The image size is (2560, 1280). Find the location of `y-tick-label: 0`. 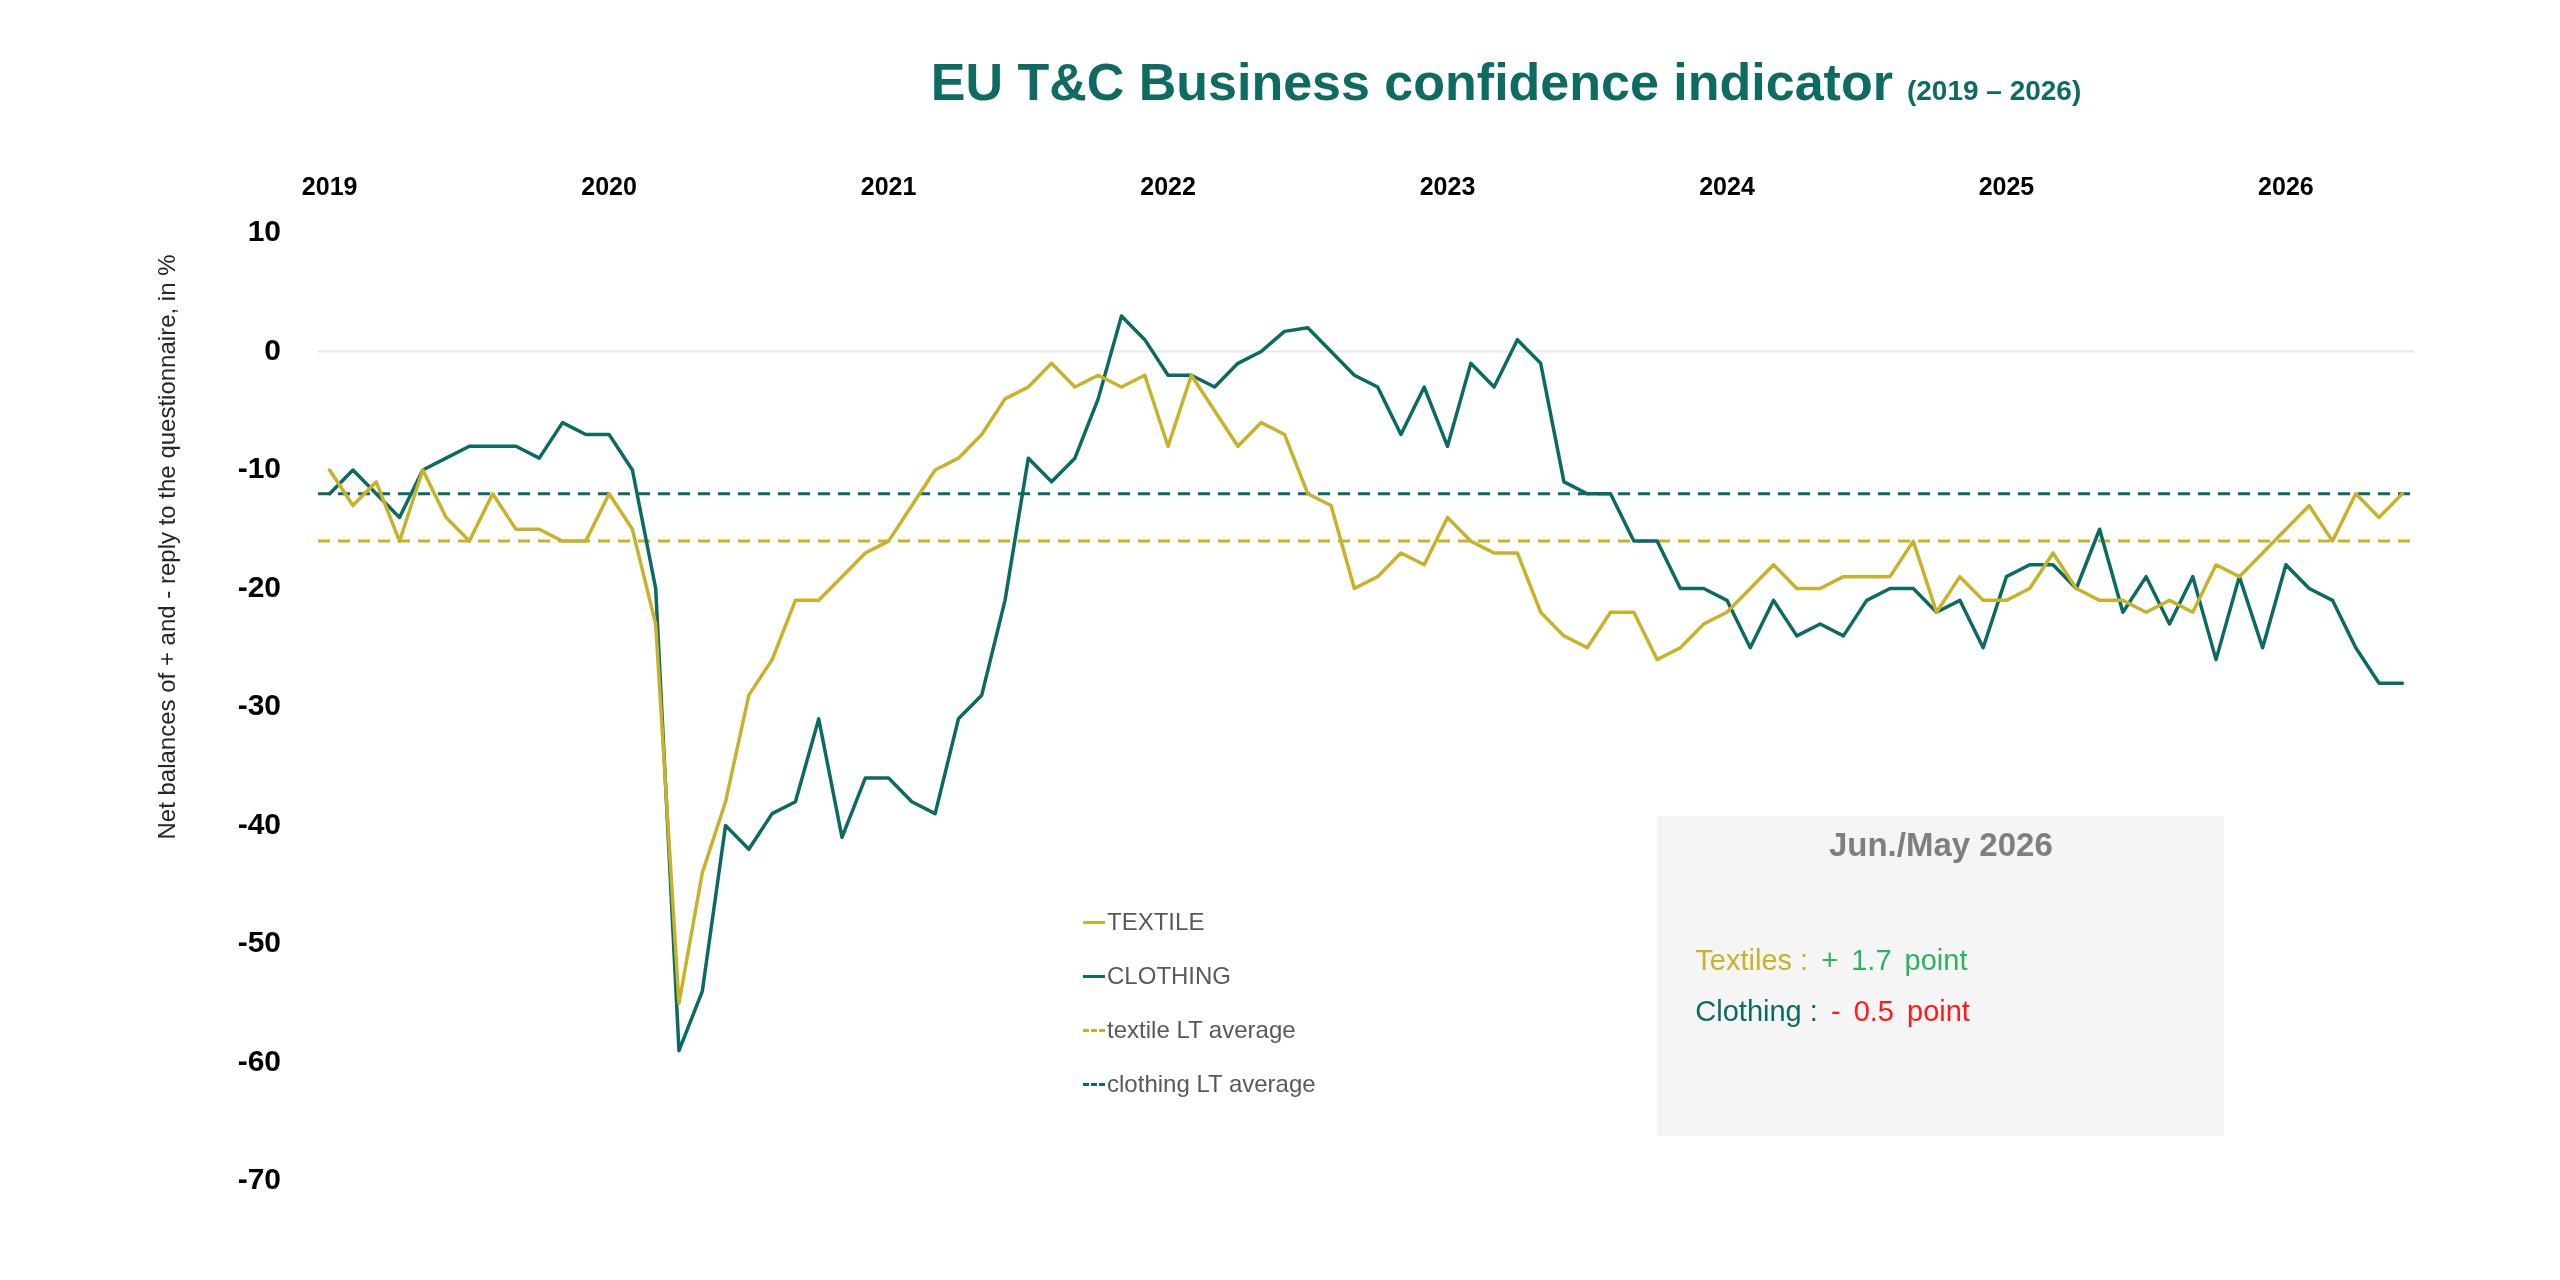

y-tick-label: 0 is located at coordinates (272, 349).